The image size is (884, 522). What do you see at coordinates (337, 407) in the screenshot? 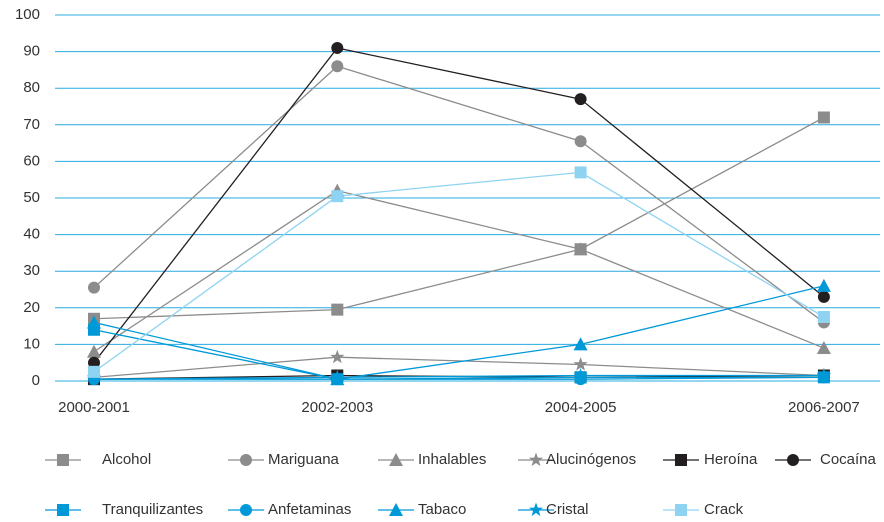
I see `x-tick-label: 2002-2003` at bounding box center [337, 407].